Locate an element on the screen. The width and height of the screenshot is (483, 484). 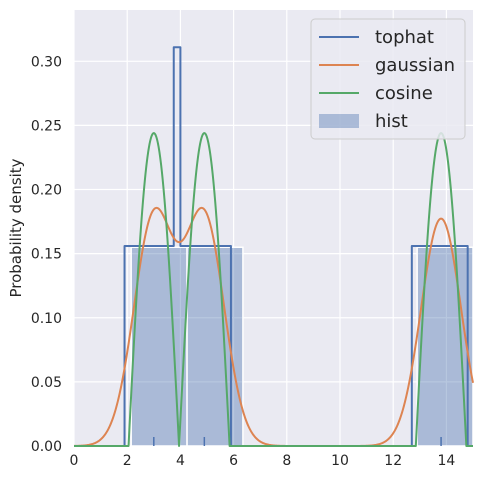
y-tick-label: 0.25 is located at coordinates (46, 126).